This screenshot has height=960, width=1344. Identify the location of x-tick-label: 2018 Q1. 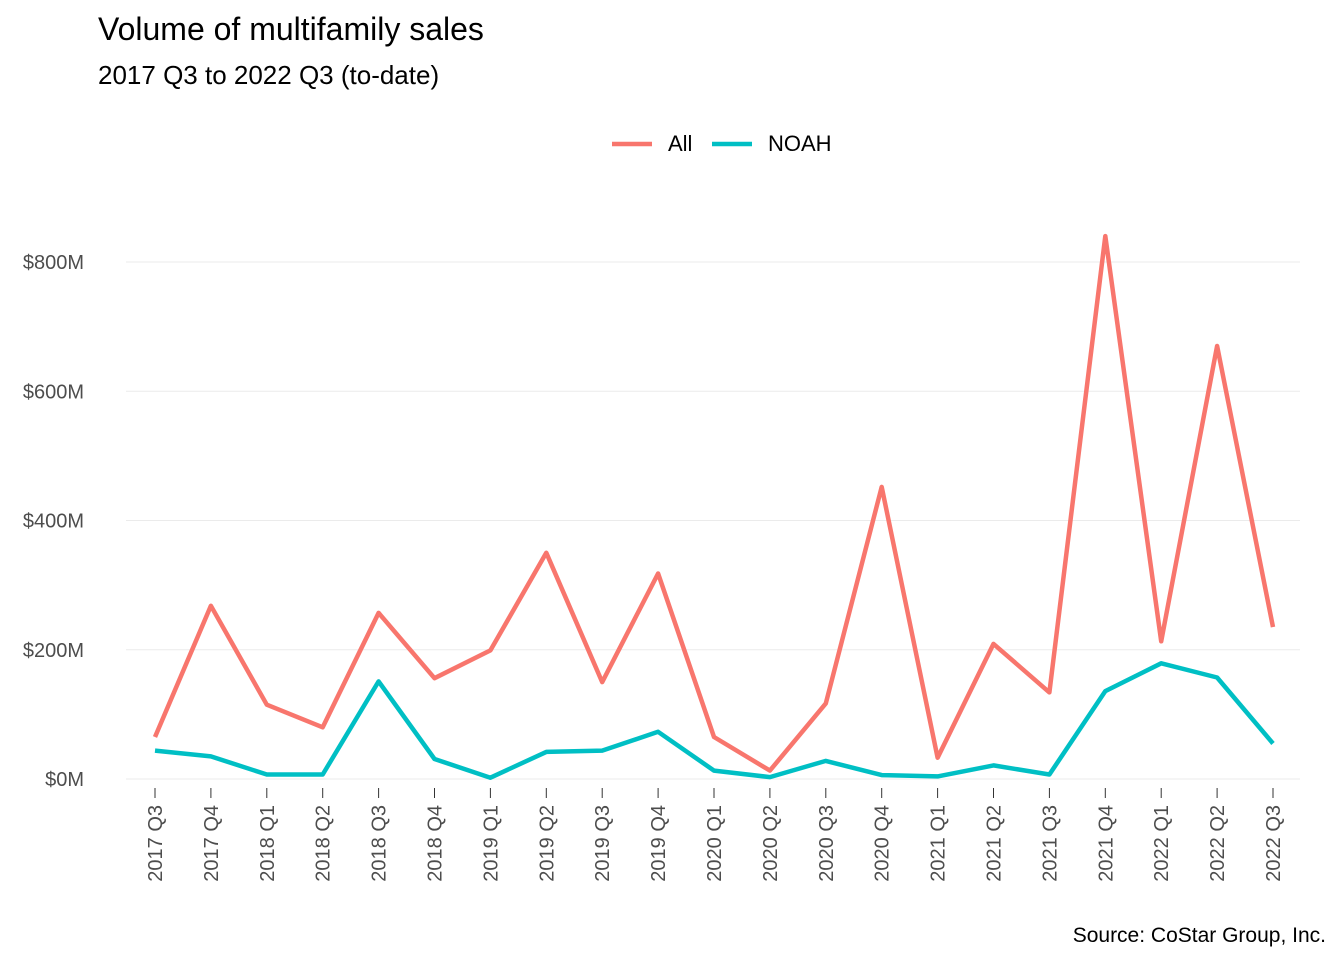
(268, 843).